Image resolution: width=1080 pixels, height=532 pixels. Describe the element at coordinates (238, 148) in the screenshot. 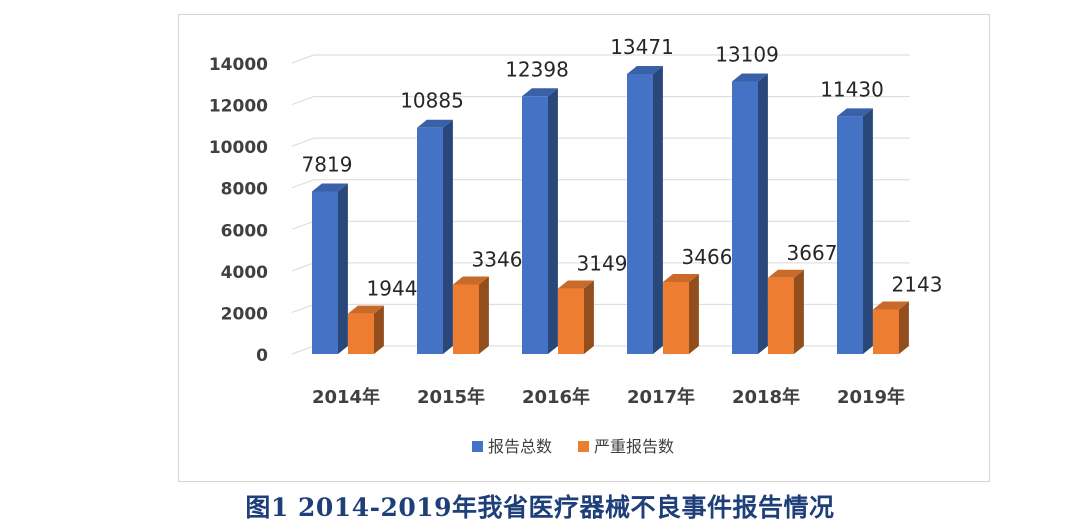

I see `y-tick-label: 10000` at that location.